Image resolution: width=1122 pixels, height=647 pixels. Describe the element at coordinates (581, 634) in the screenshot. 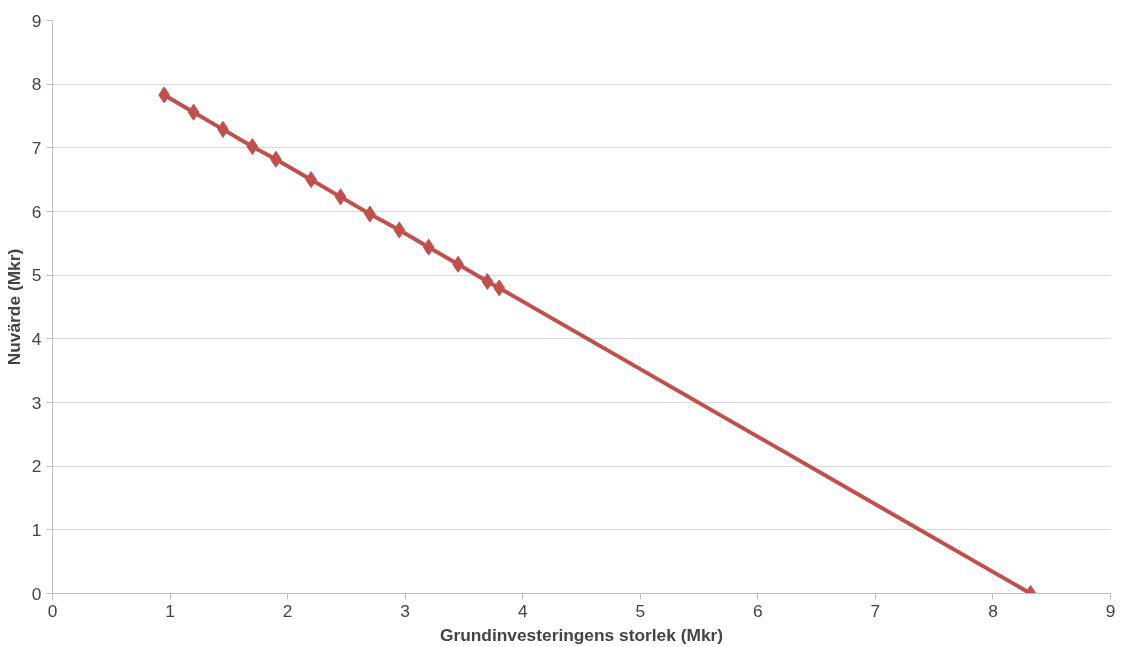

I see `x-axis-title: Grundinvesteringens storlek (Mkr)` at that location.